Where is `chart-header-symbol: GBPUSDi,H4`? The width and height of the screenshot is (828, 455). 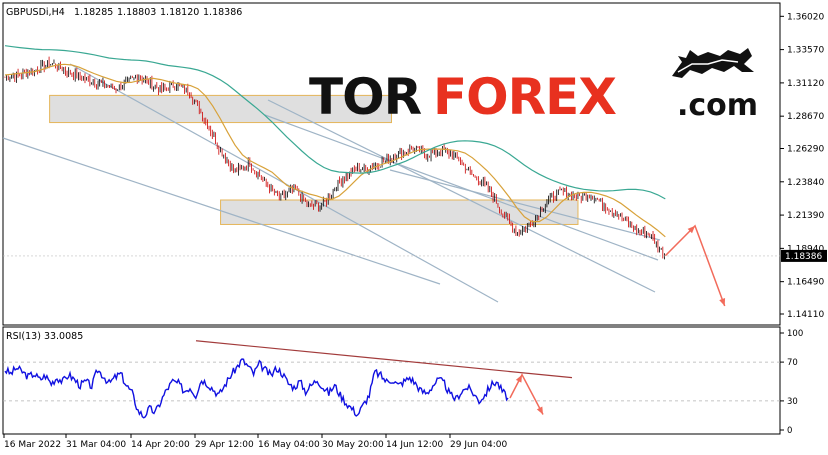
chart-header-symbol: GBPUSDi,H4 is located at coordinates (35, 12).